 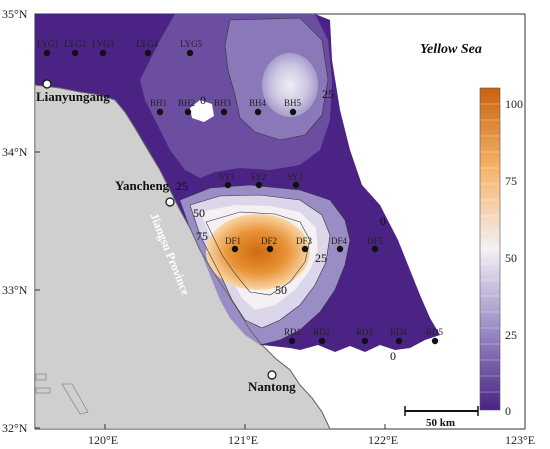 I want to click on lon-tick-label: 121°E, so click(x=243, y=440).